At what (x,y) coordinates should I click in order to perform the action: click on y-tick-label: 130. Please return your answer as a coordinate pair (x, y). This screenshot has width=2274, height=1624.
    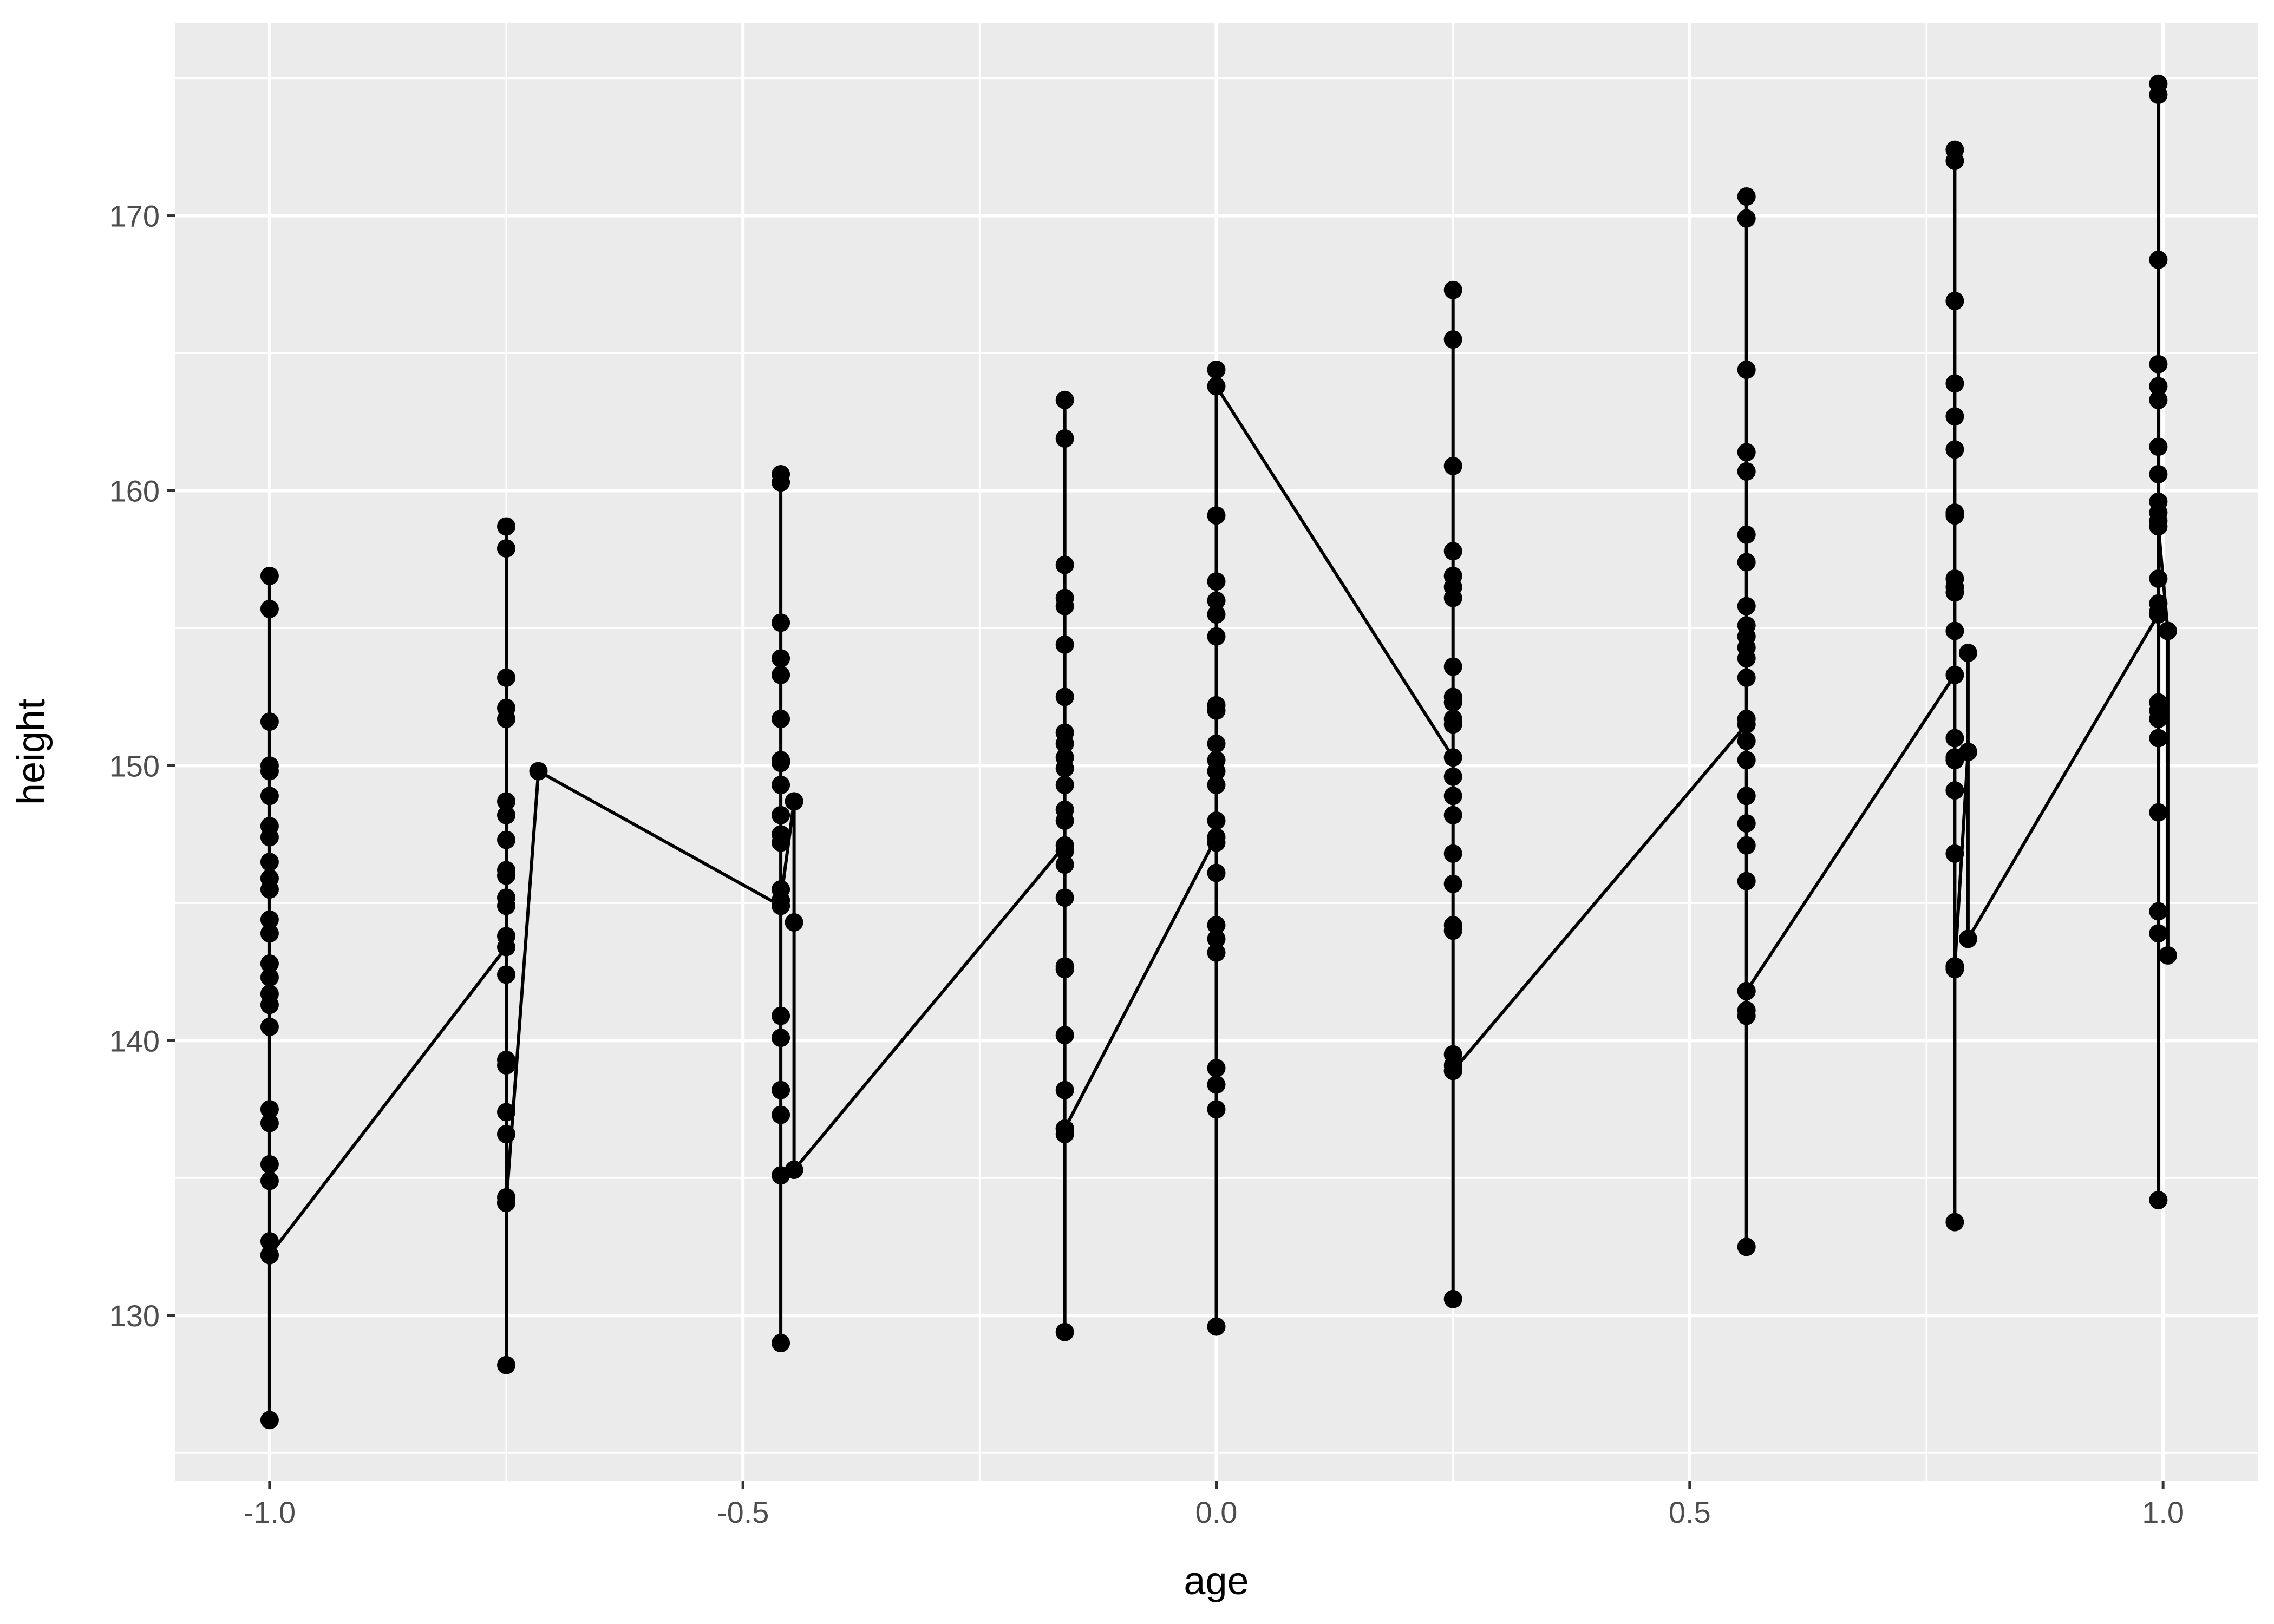
    Looking at the image, I should click on (135, 1316).